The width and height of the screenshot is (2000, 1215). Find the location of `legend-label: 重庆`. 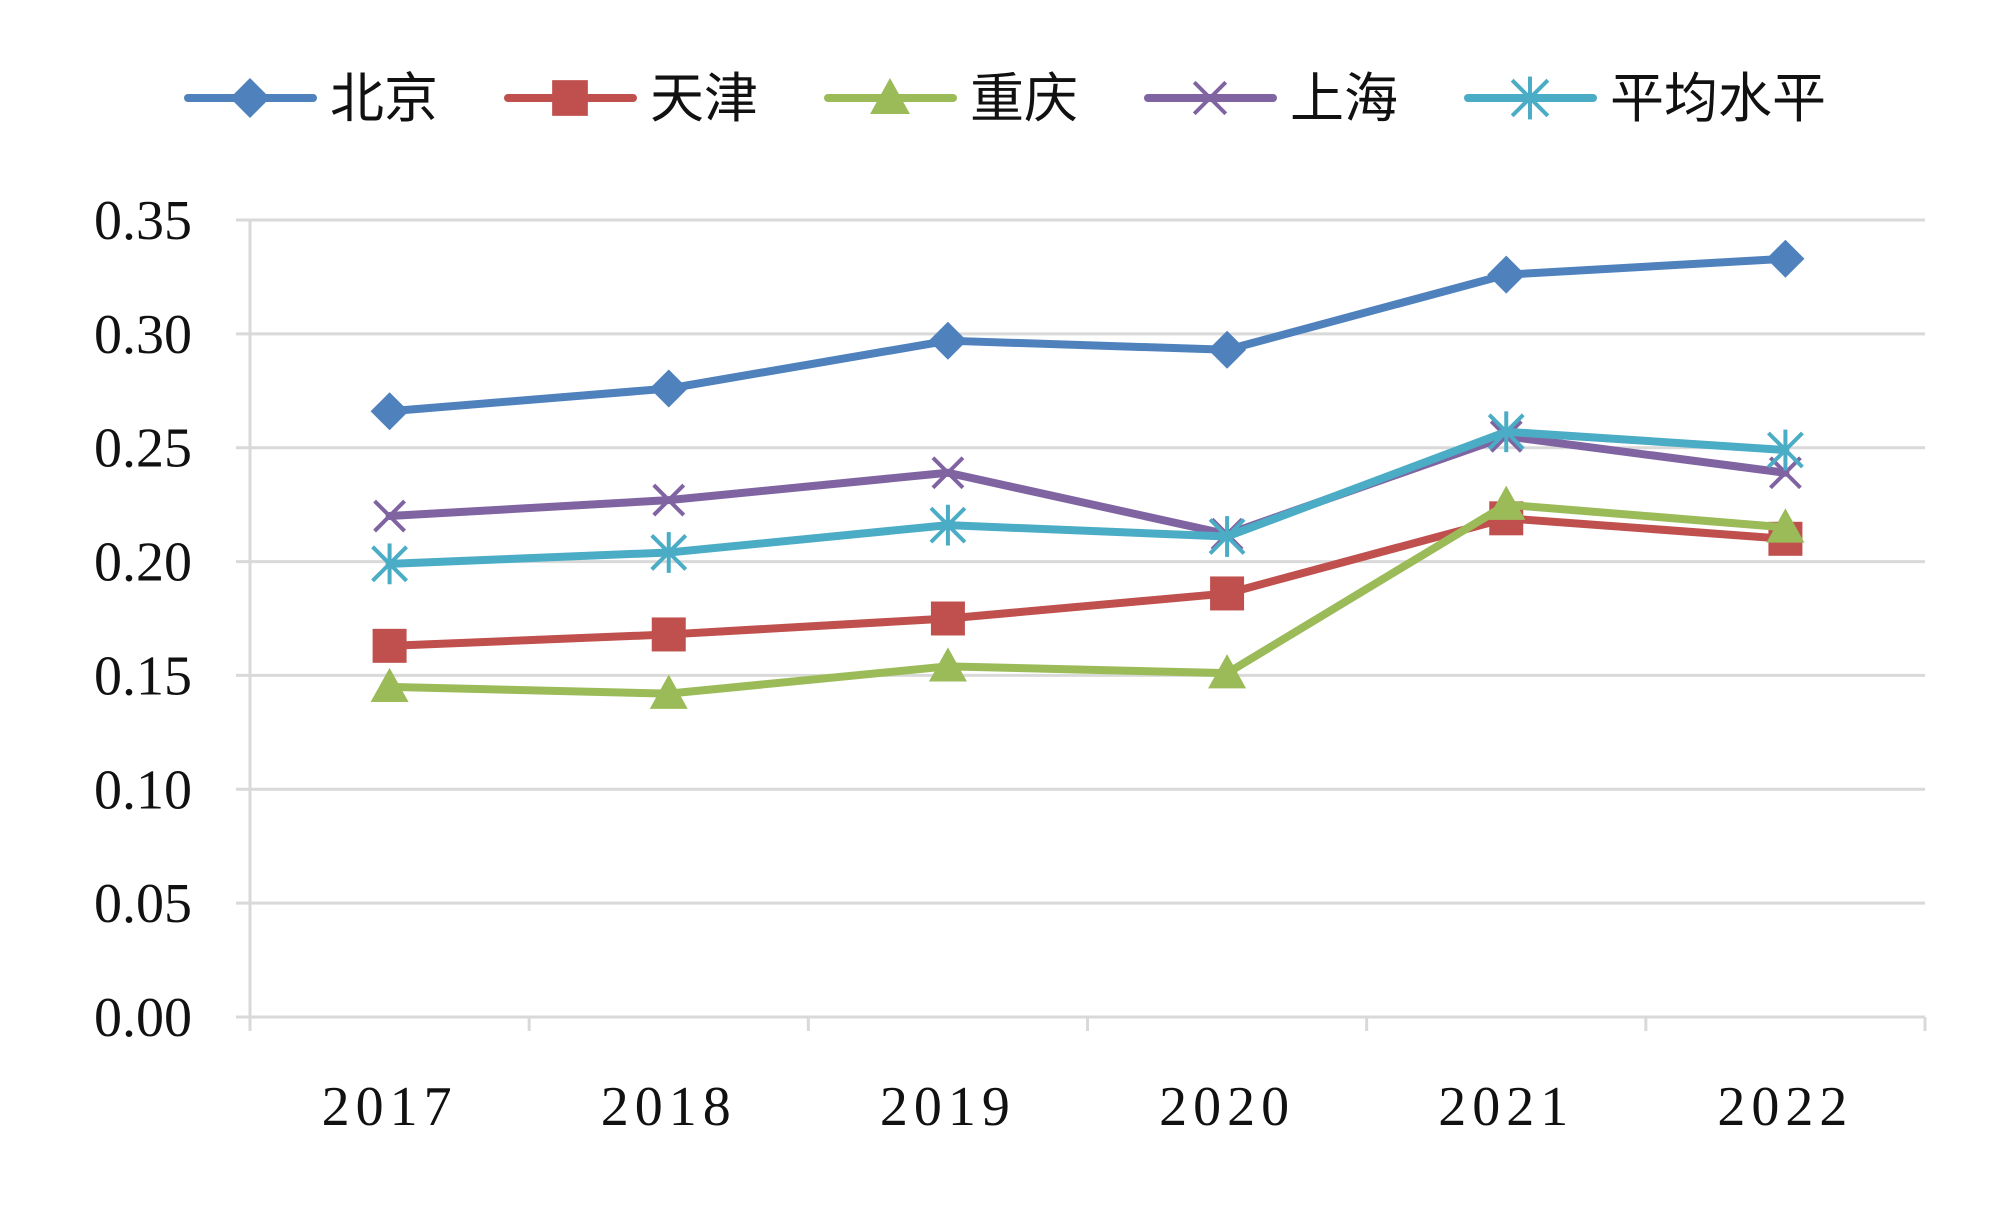

legend-label: 重庆 is located at coordinates (1024, 98).